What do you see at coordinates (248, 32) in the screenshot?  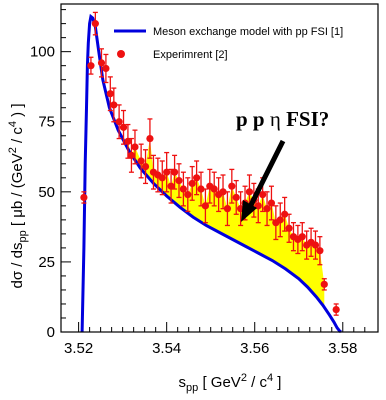 I see `legend-model-label: Meson exchange model with pp FSI [1]` at bounding box center [248, 32].